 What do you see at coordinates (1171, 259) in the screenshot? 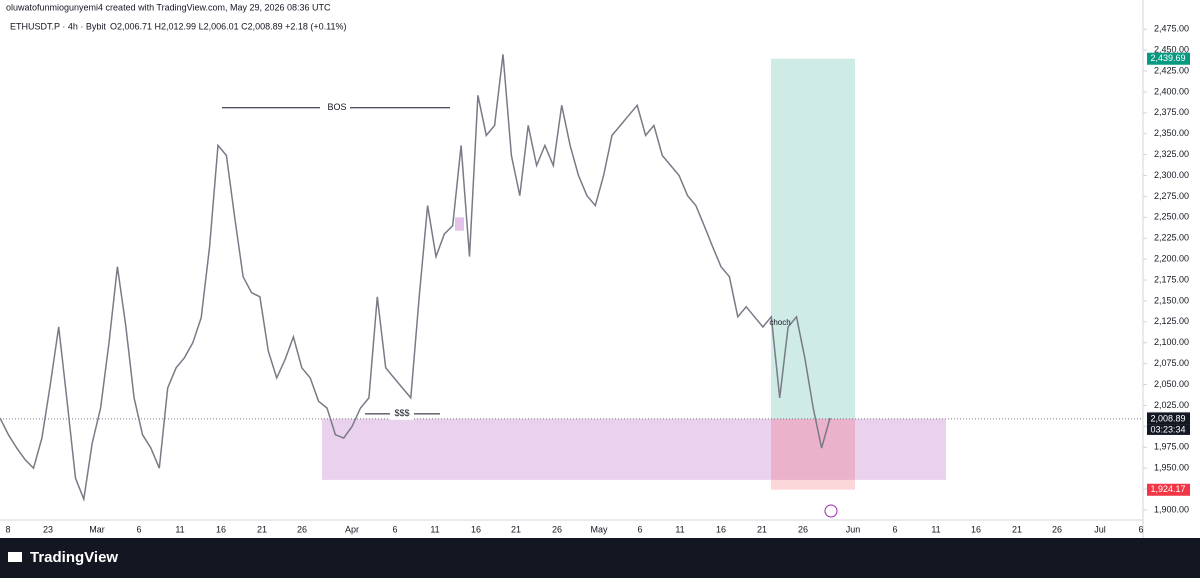
I see `y-tick-label: 2,200.00` at bounding box center [1171, 259].